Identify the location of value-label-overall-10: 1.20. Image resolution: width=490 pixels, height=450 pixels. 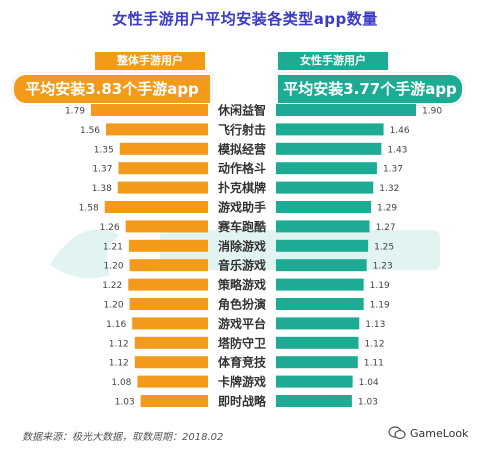
(114, 306).